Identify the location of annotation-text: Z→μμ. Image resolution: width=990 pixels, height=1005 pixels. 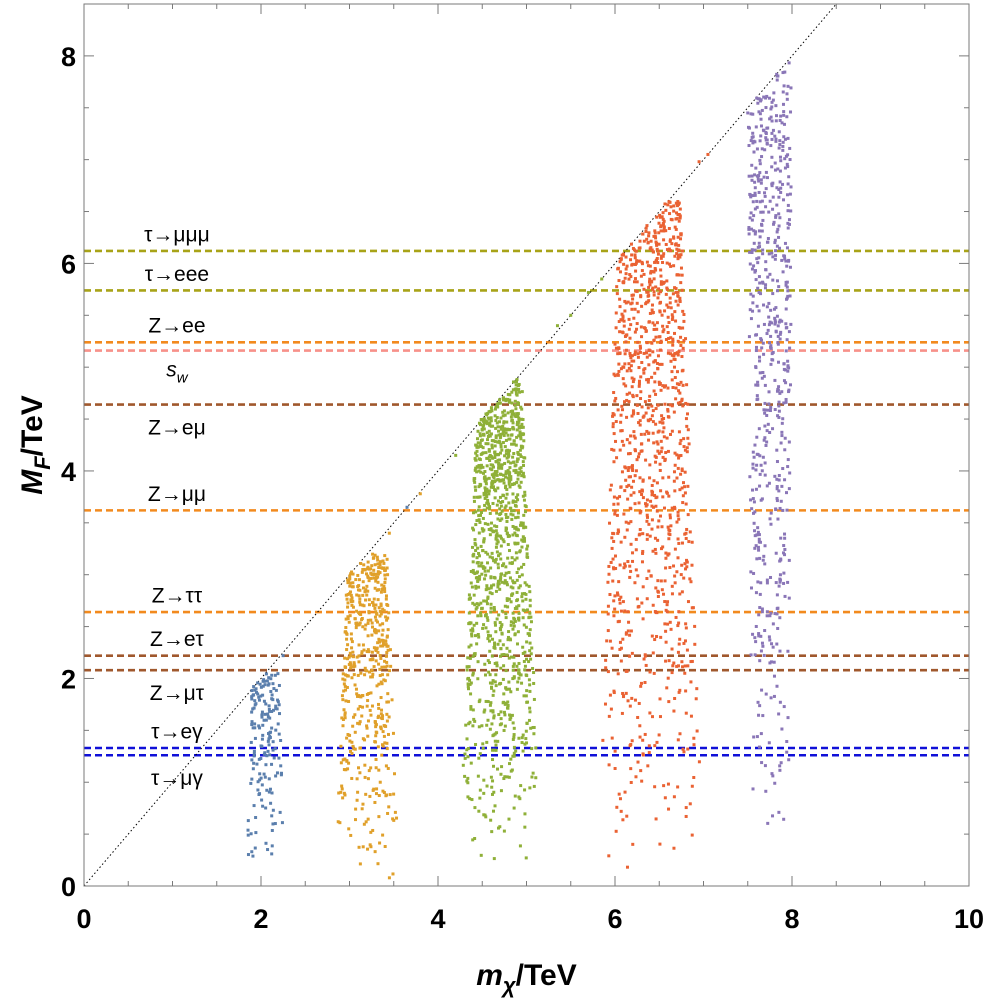
(177, 494).